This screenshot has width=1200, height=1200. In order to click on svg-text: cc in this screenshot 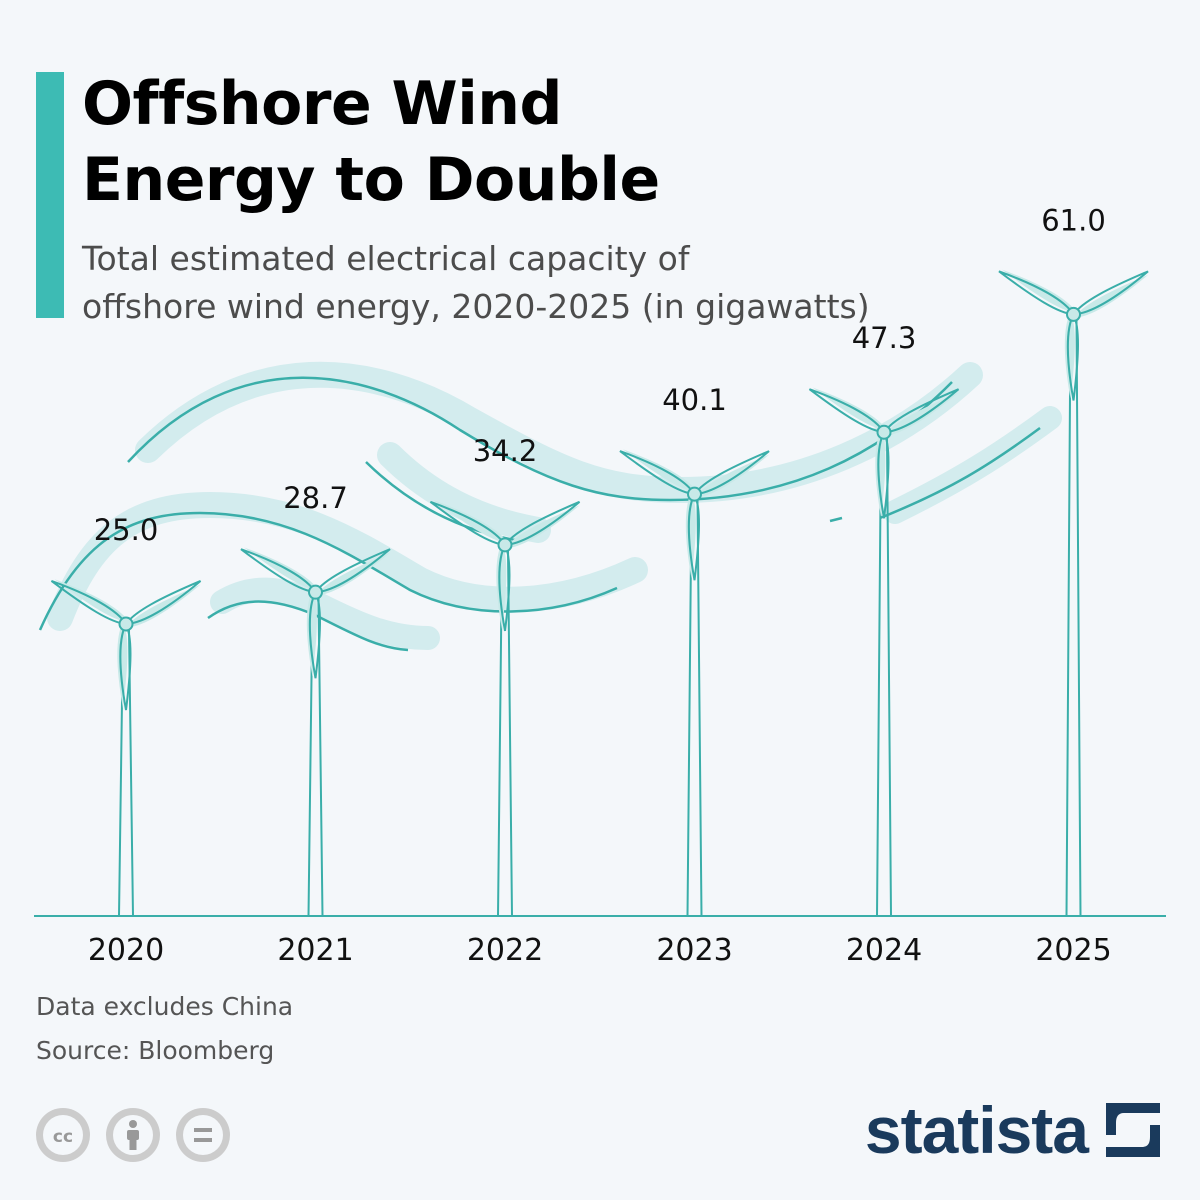, I will do `click(63, 1137)`.